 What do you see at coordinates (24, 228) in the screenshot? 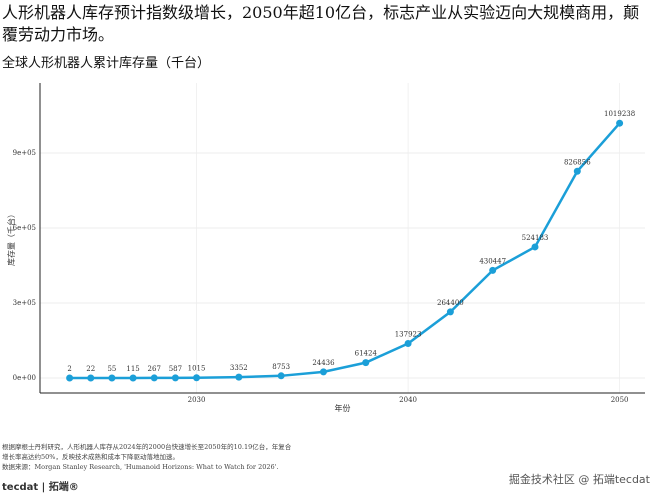
I see `y-tick-label: 6e+05` at bounding box center [24, 228].